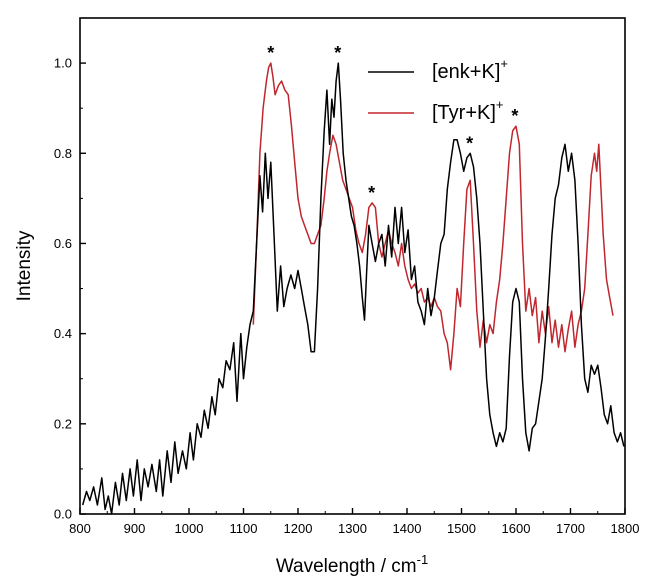 This screenshot has width=647, height=578. What do you see at coordinates (70, 269) in the screenshot?
I see `y-axis-ticks: 0.0 0.2 0.4 0.6 0.8 1.0` at bounding box center [70, 269].